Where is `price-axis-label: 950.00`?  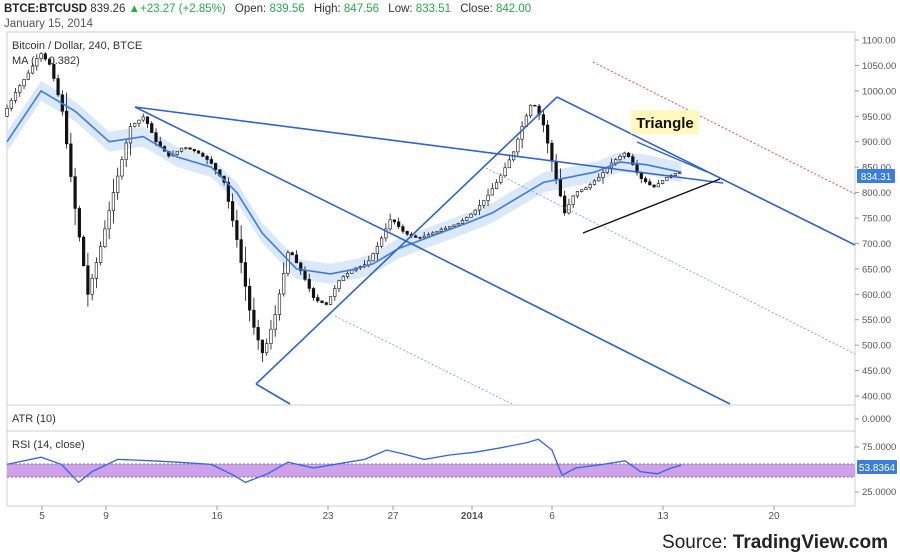
price-axis-label: 950.00 is located at coordinates (876, 117).